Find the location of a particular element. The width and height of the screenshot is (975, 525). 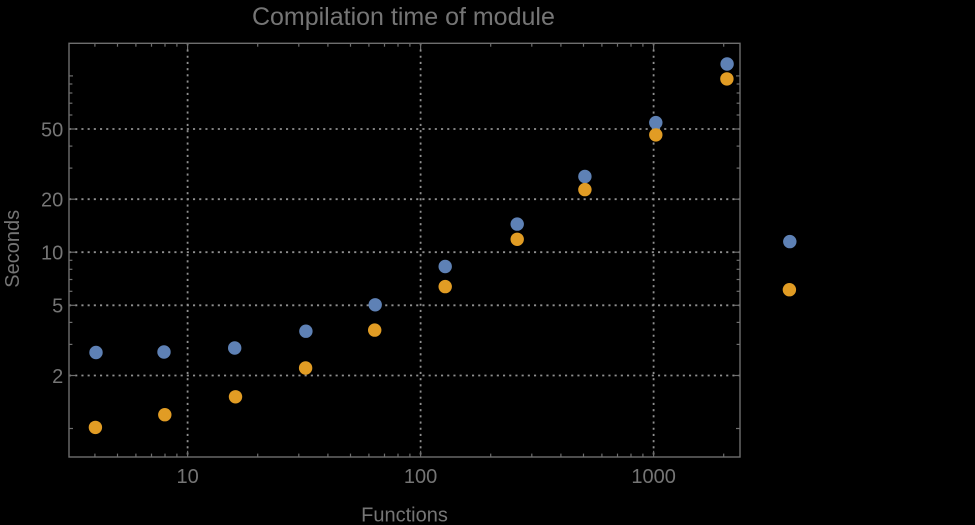

svg-text: 20 is located at coordinates (52, 201).